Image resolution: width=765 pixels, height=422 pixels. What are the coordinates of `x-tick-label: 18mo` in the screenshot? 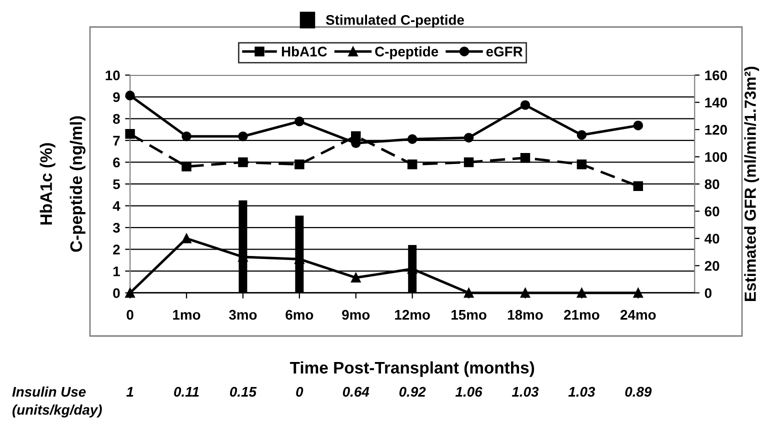 It's located at (525, 315).